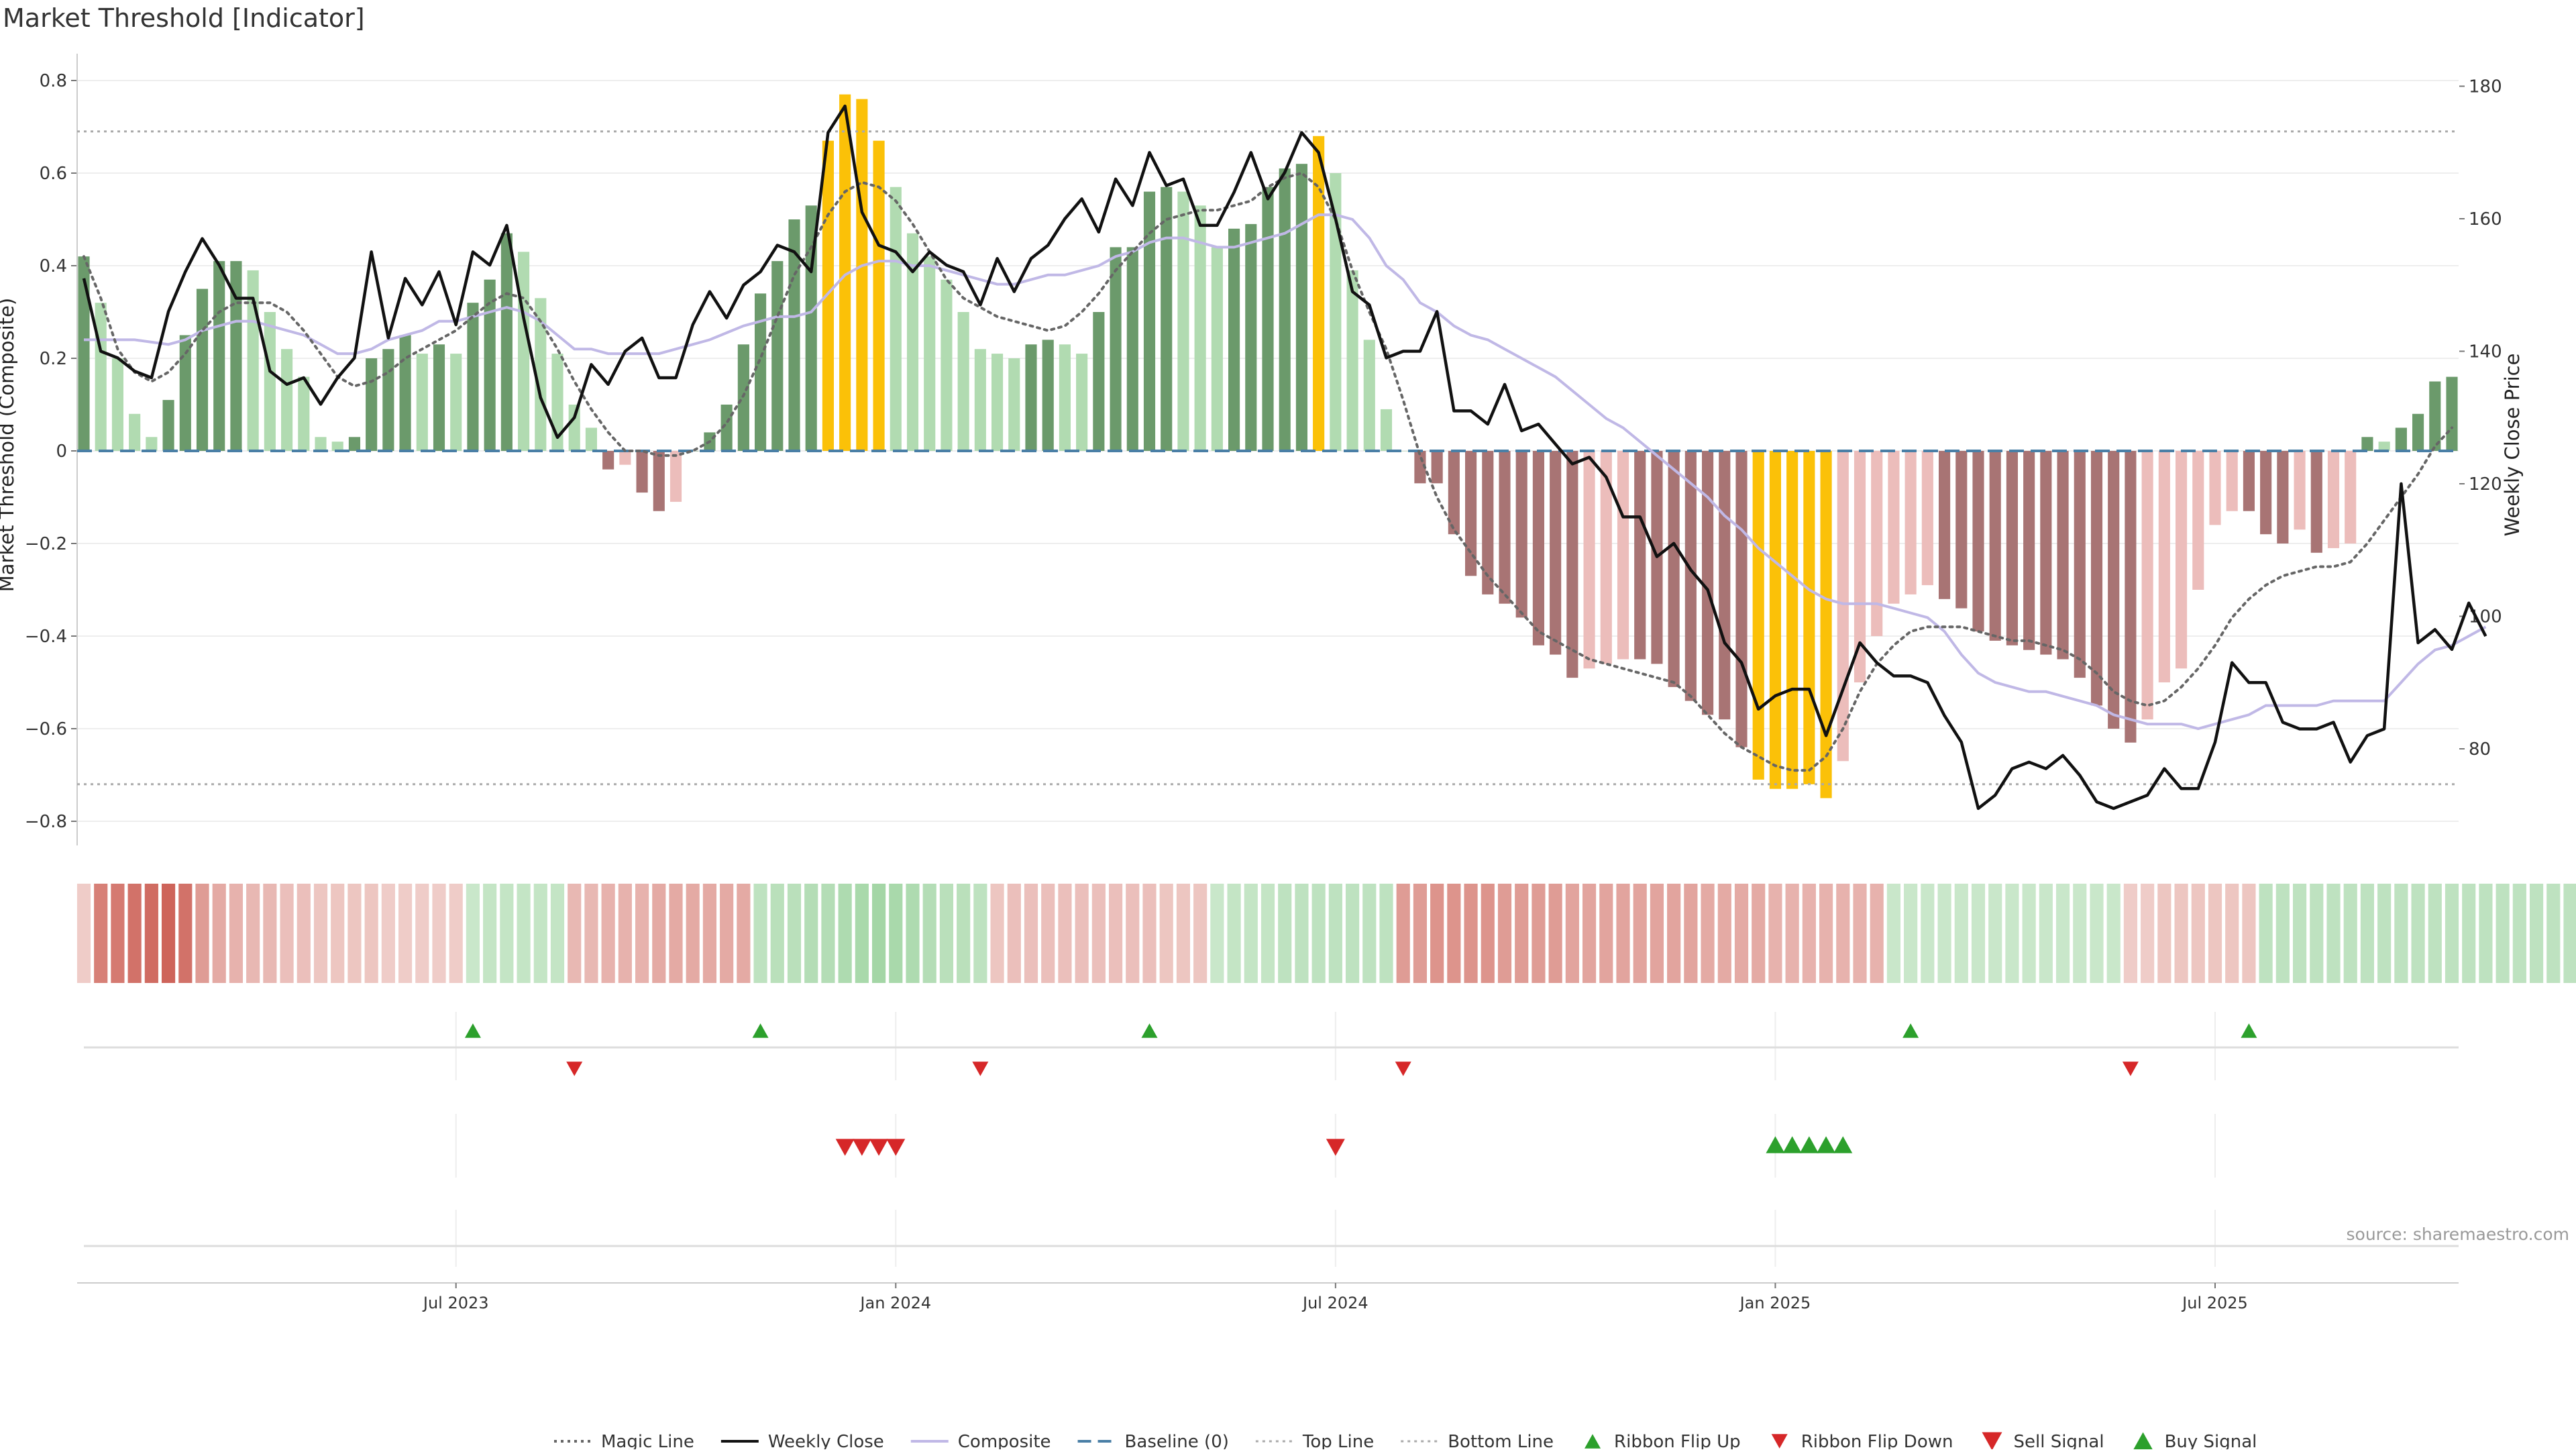  Describe the element at coordinates (1775, 1144) in the screenshot. I see `buy-signal-marker` at that location.